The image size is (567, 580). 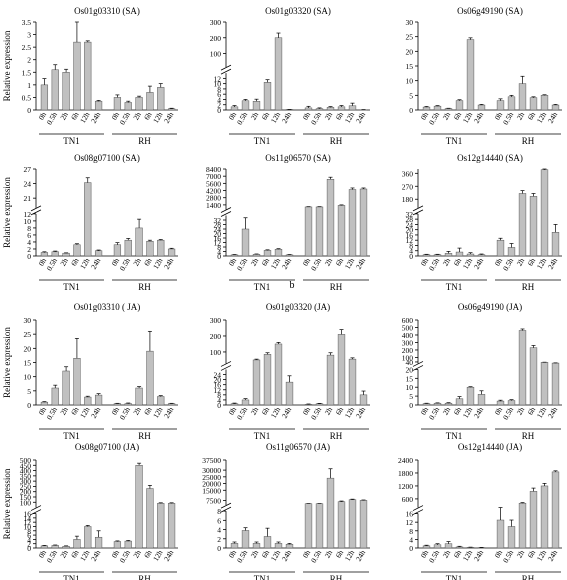 I want to click on y-tick-label: 300, so click(x=408, y=342).